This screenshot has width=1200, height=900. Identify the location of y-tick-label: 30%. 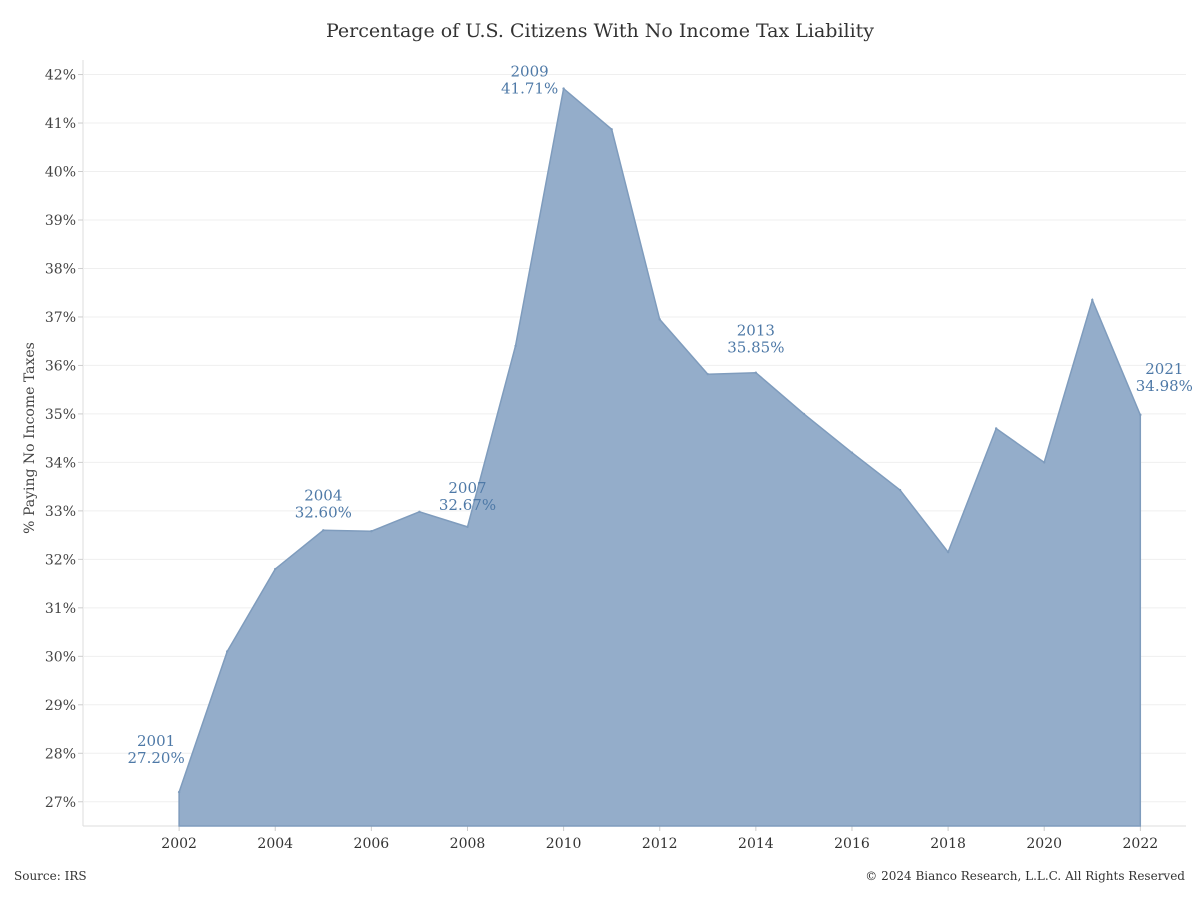
(60, 657).